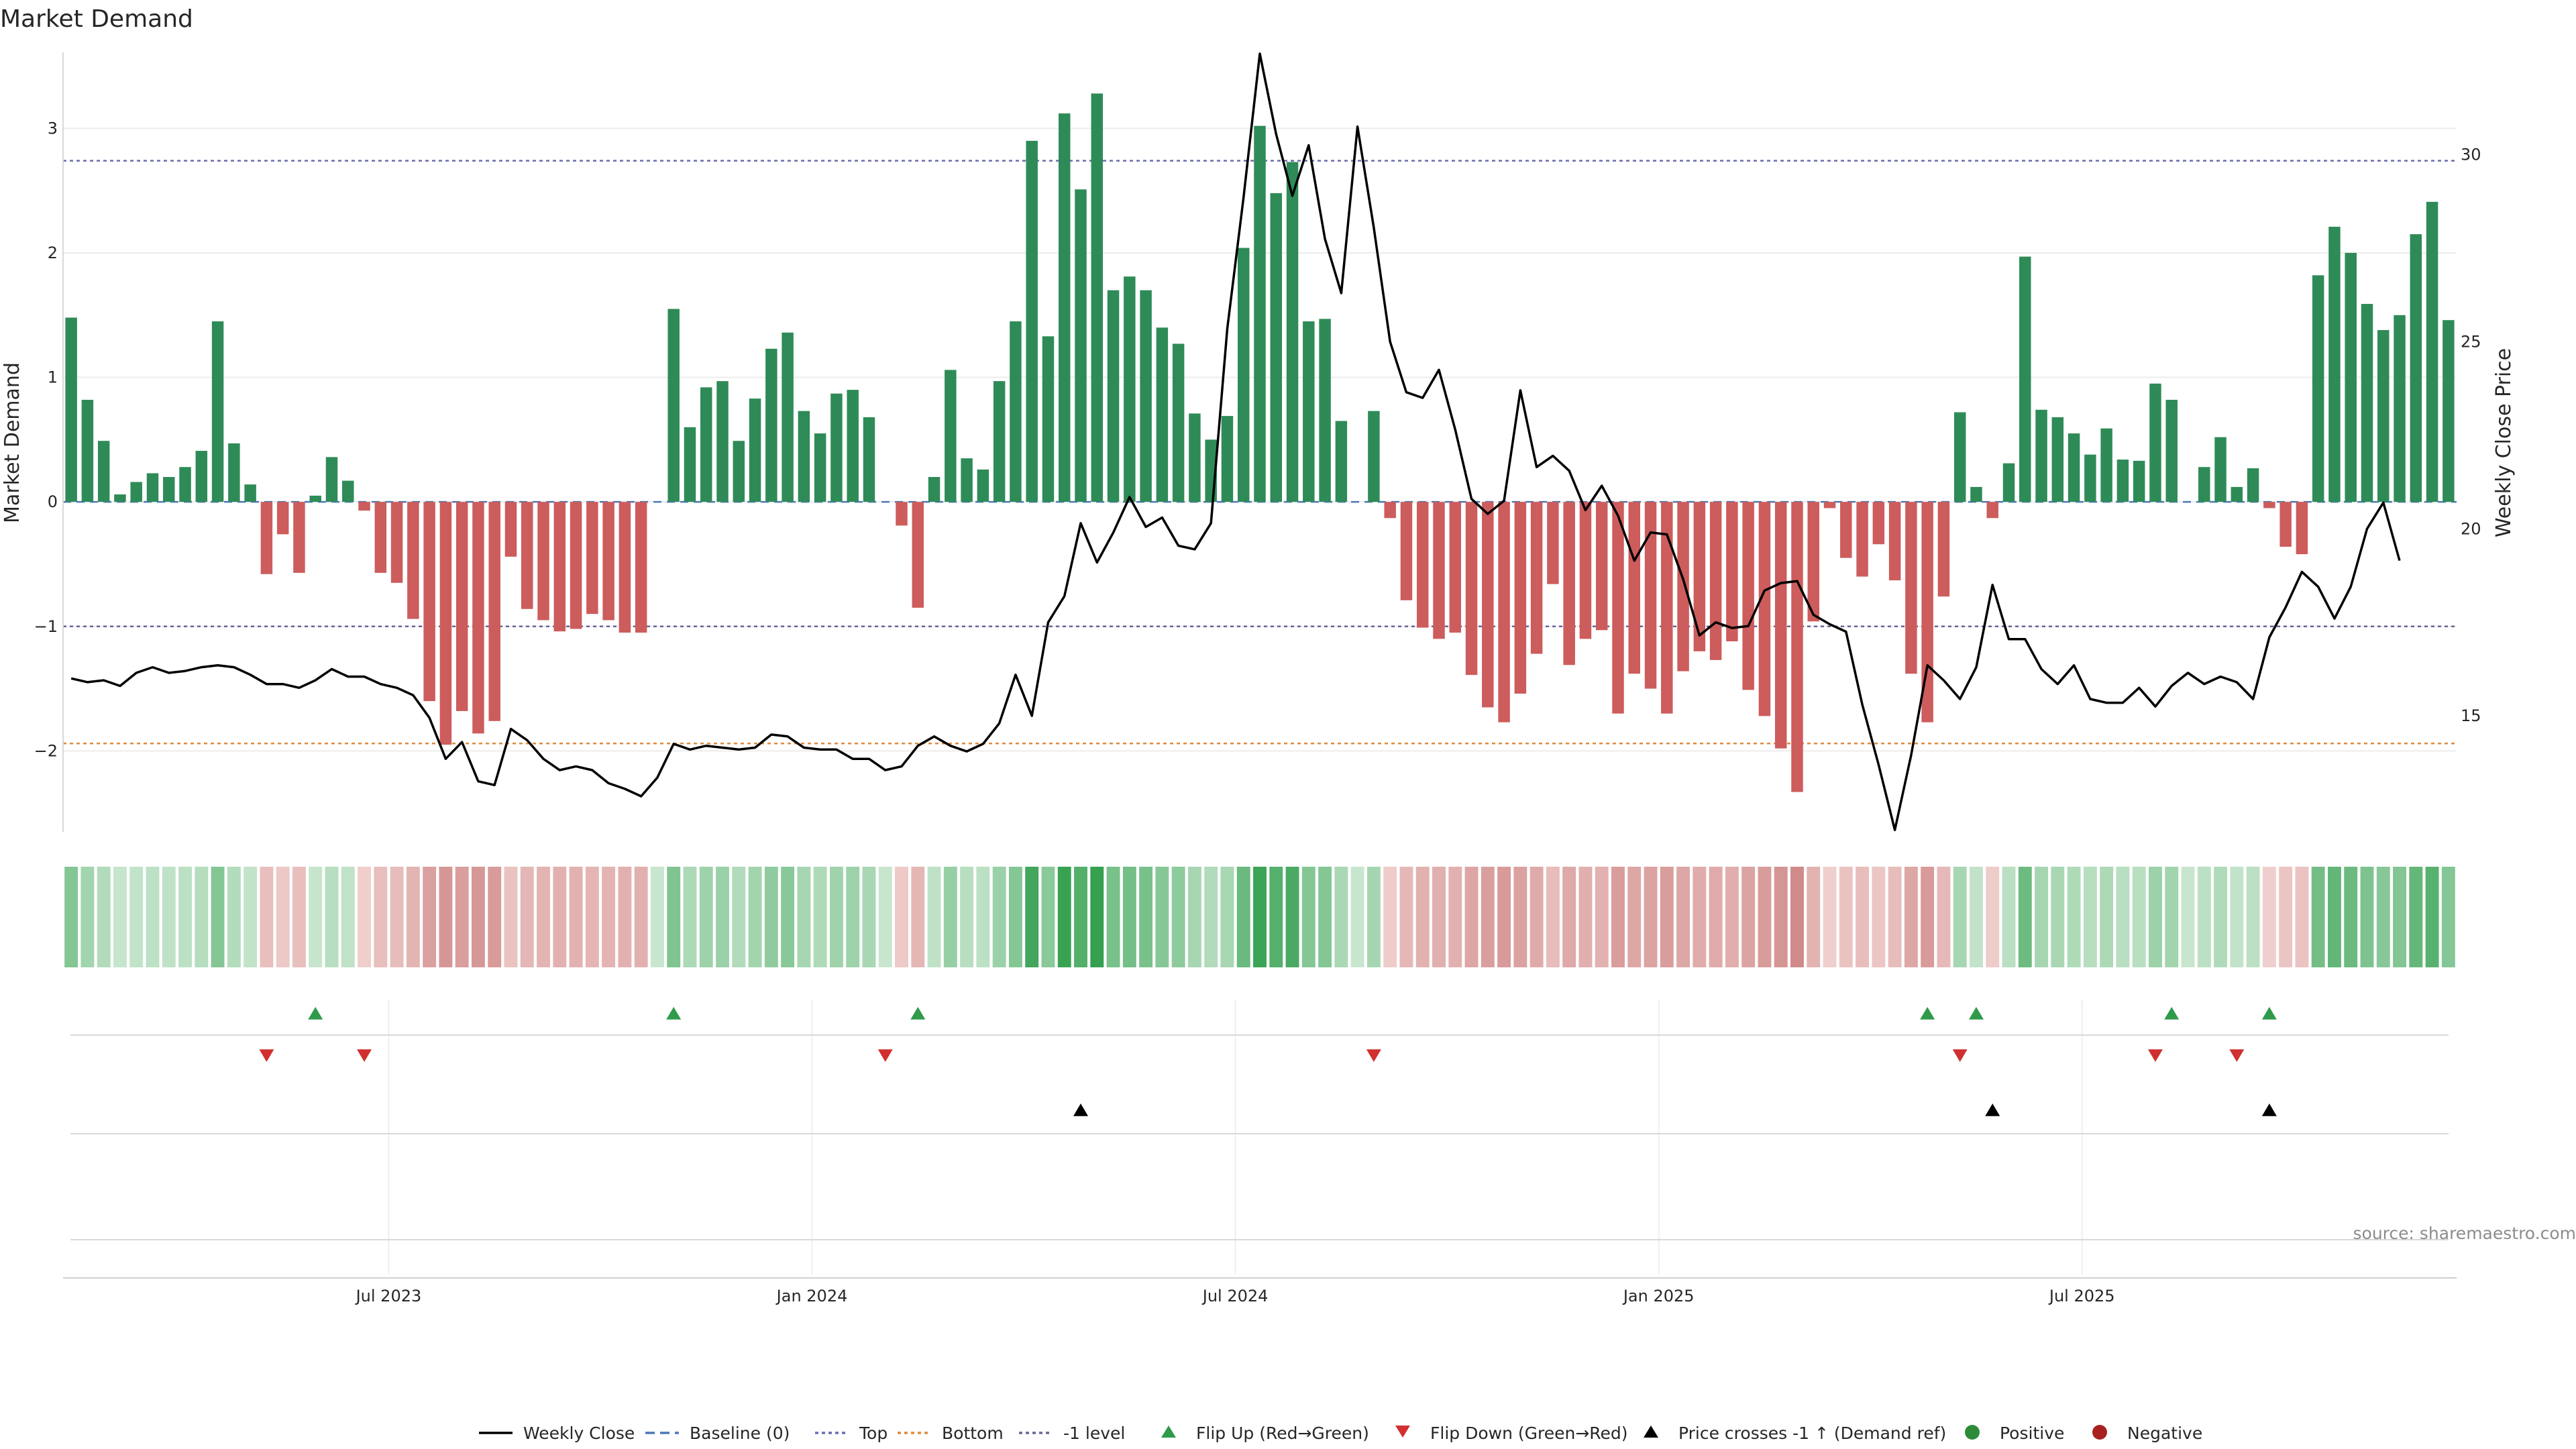  What do you see at coordinates (973, 1433) in the screenshot?
I see `legend-label: Bottom` at bounding box center [973, 1433].